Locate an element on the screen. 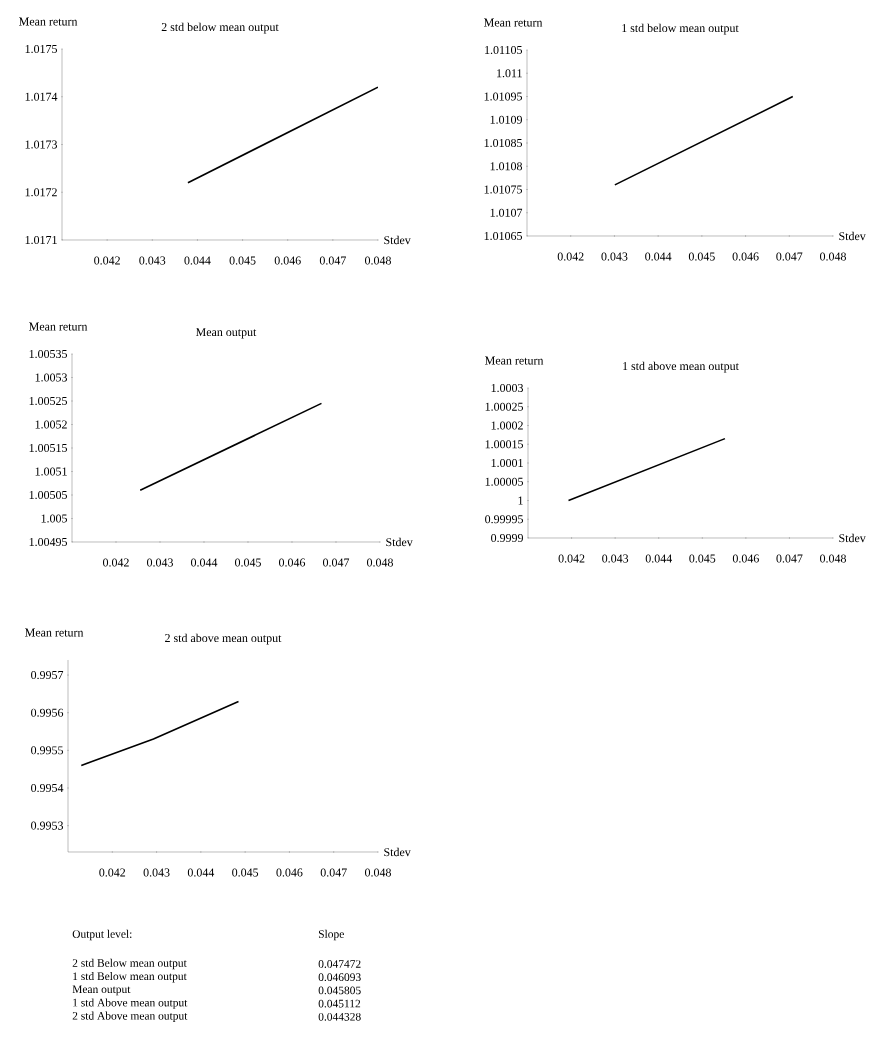 Image resolution: width=885 pixels, height=1050 pixels. y-tick-label: 0.9999 is located at coordinates (507, 538).